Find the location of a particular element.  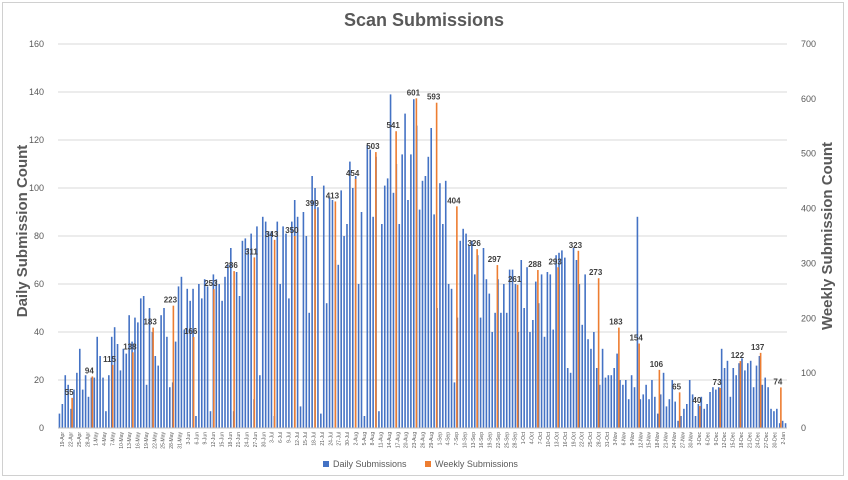

y-axis-title: Daily Submission Count is located at coordinates (22, 231).